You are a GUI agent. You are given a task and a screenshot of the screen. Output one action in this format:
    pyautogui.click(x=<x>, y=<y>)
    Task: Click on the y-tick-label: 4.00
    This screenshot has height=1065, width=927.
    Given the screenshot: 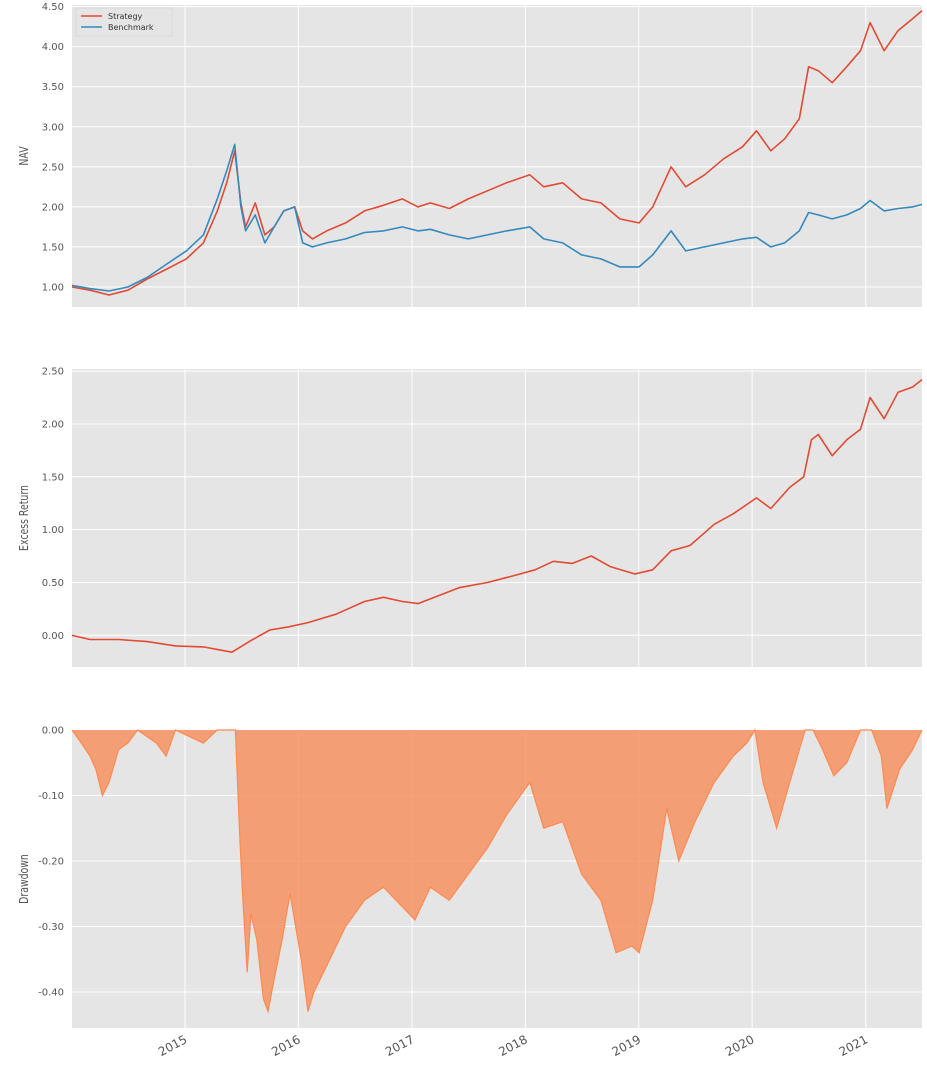 What is the action you would take?
    pyautogui.click(x=53, y=47)
    